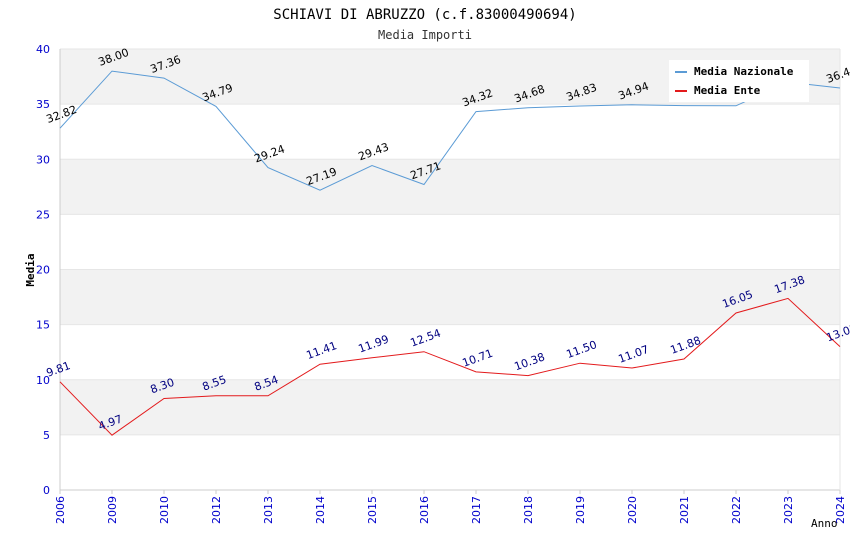 The height and width of the screenshot is (550, 850). What do you see at coordinates (580, 510) in the screenshot?
I see `x-tick-label-2019: 2019` at bounding box center [580, 510].